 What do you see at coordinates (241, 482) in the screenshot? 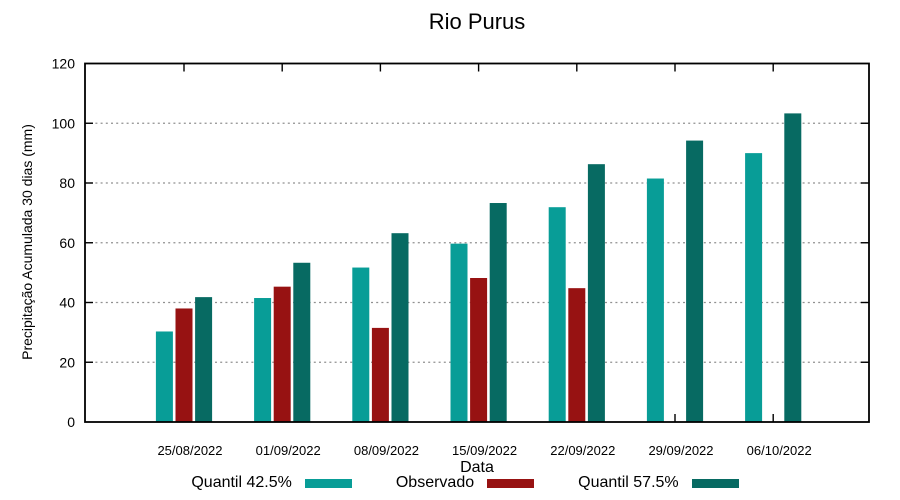
I see `legend-label-quantil-42-5: Quantil 42.5%` at bounding box center [241, 482].